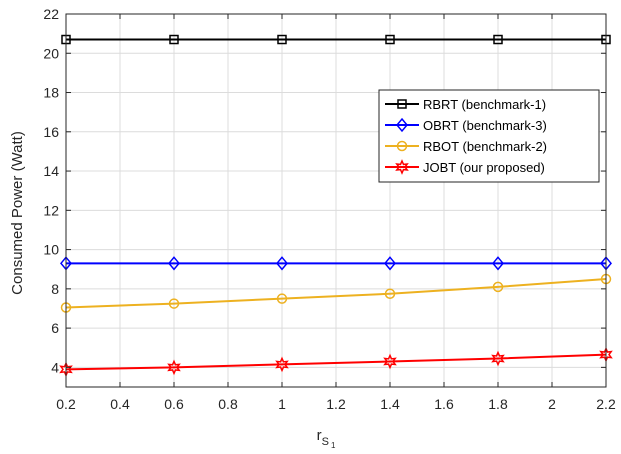 Image resolution: width=621 pixels, height=454 pixels. I want to click on legend-label: RBRT (benchmark-1), so click(484, 104).